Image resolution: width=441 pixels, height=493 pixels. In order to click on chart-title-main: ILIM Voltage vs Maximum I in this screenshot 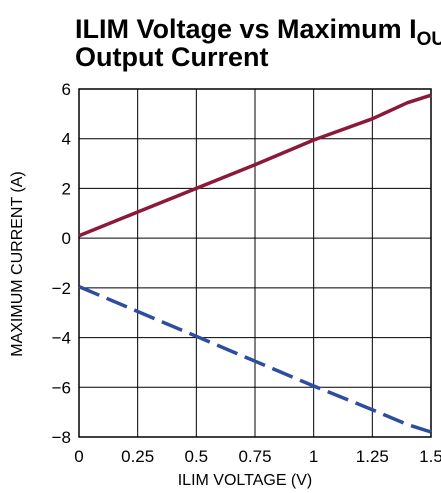, I will do `click(246, 29)`.